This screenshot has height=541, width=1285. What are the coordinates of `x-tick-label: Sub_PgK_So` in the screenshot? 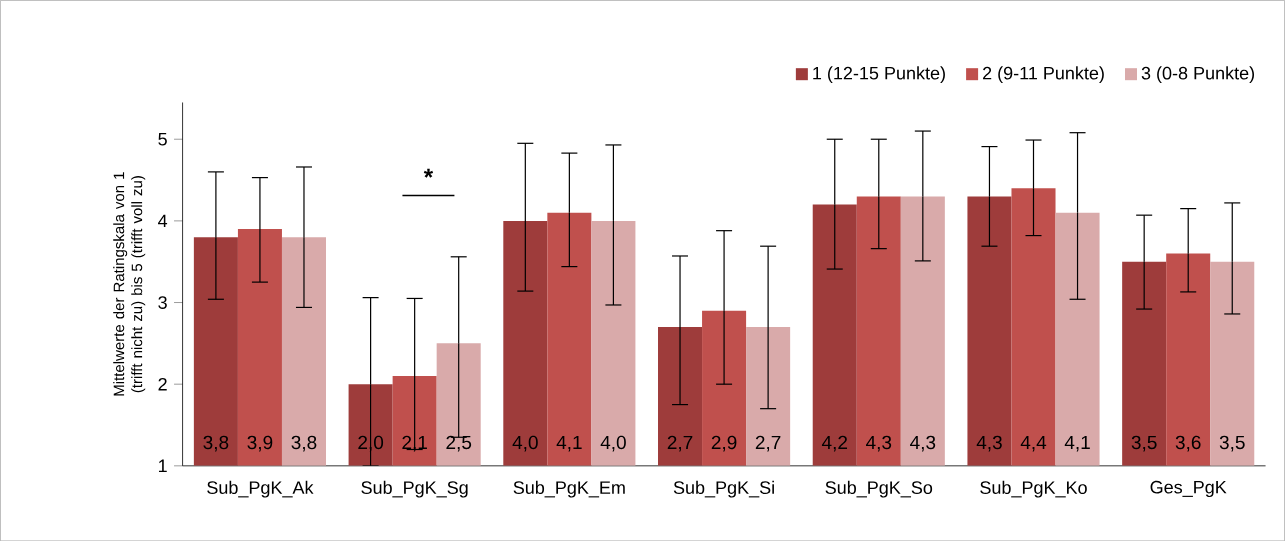 It's located at (879, 489).